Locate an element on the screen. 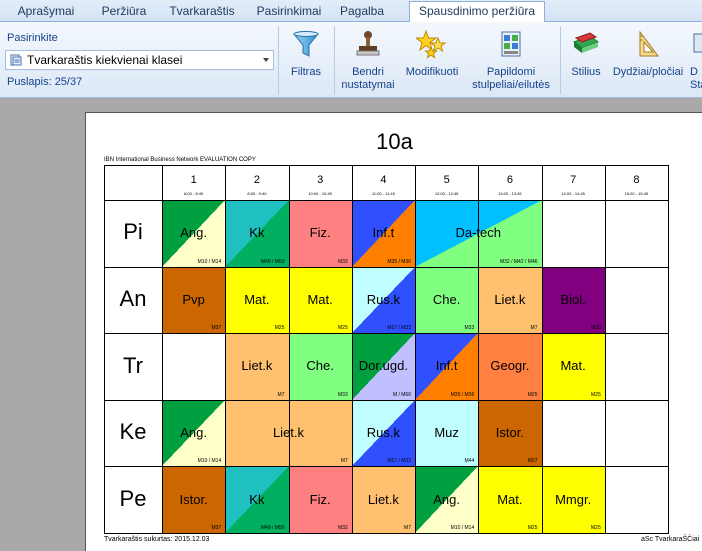 The image size is (702, 551). display-icon is located at coordinates (697, 43).